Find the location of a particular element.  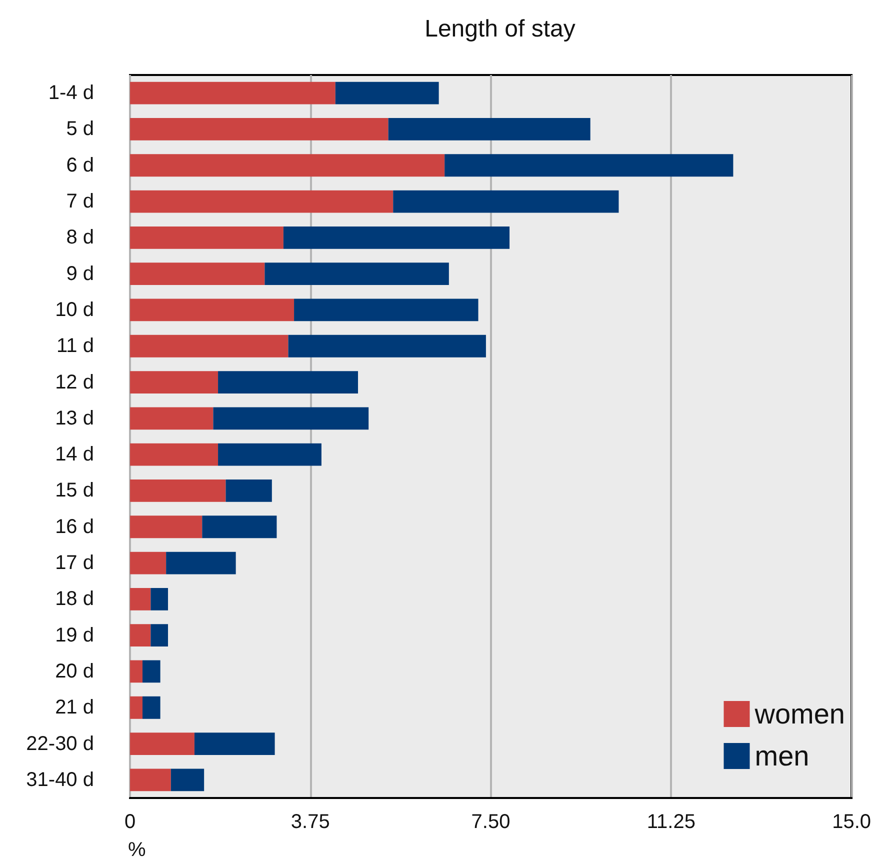

chart-title: Length of stay is located at coordinates (500, 29).